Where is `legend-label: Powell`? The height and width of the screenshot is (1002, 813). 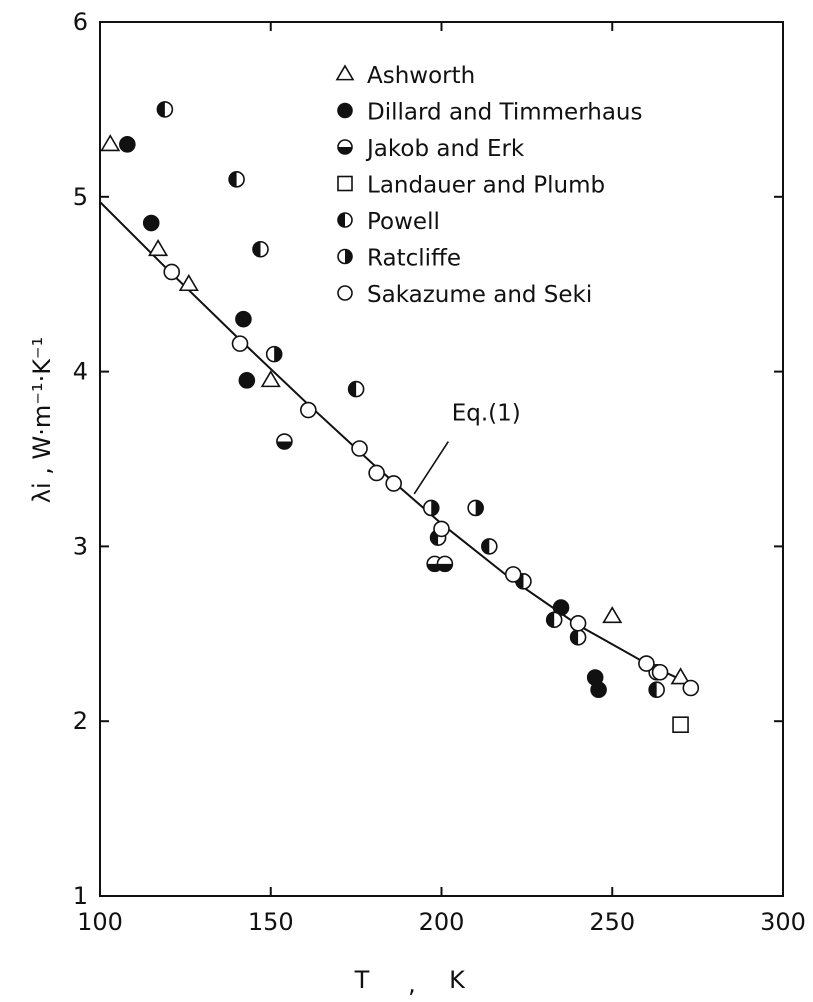
legend-label: Powell is located at coordinates (403, 222).